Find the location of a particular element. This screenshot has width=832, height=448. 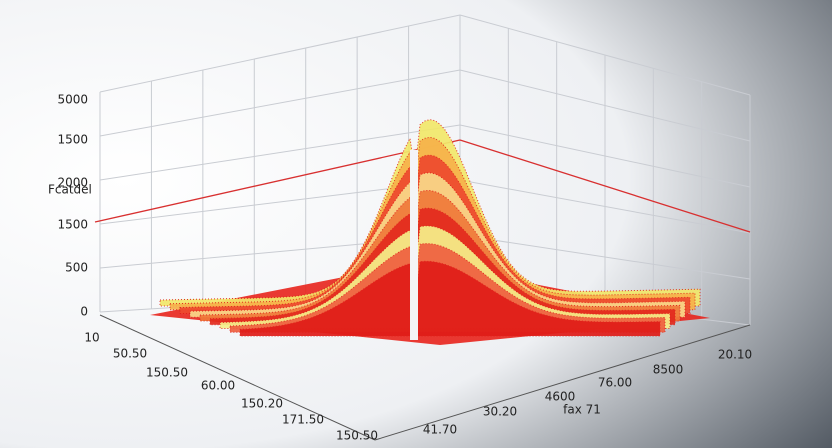

z-tick-label: 5000 is located at coordinates (72, 100).